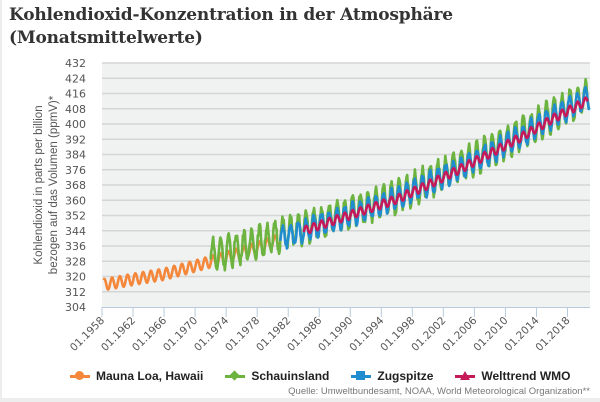 Image resolution: width=600 pixels, height=402 pixels. What do you see at coordinates (526, 376) in the screenshot?
I see `legend-label: Welttrend WMO` at bounding box center [526, 376].